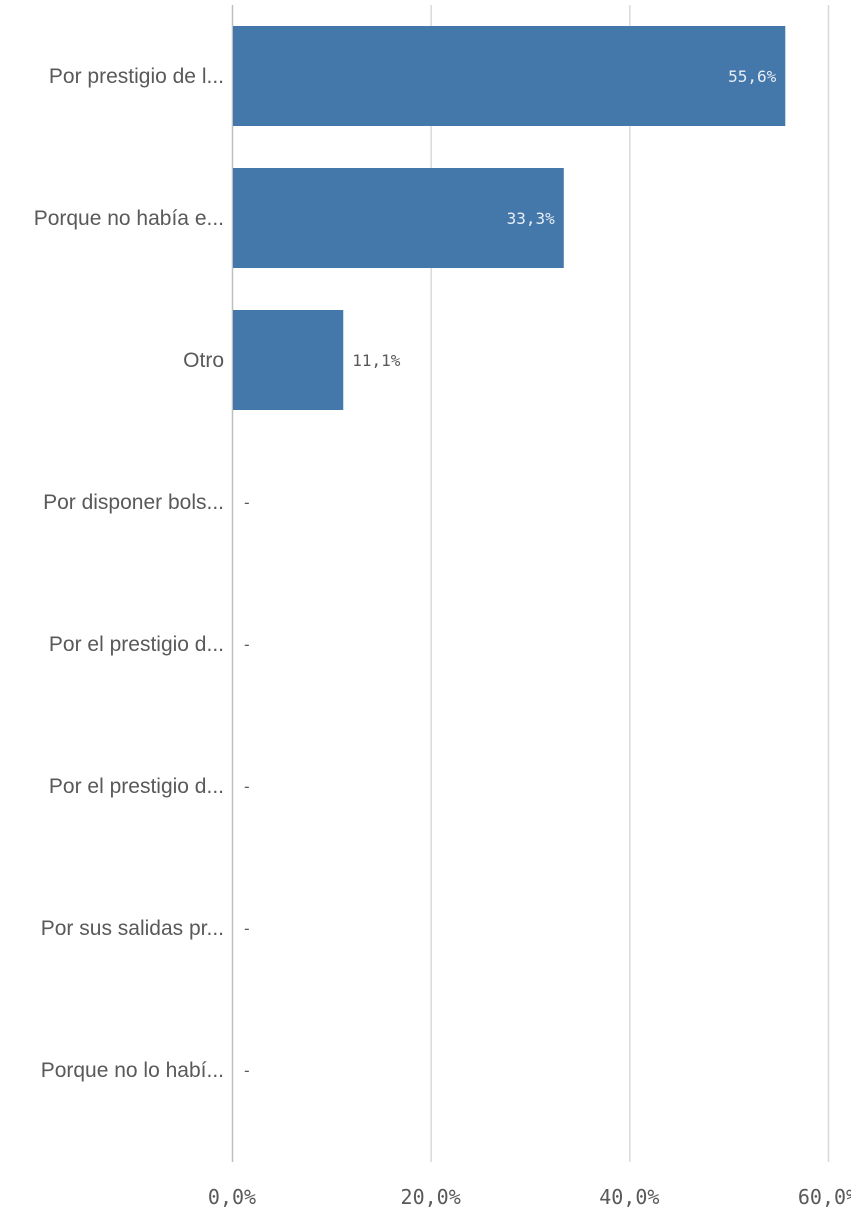 This screenshot has height=1214, width=851. Describe the element at coordinates (376, 360) in the screenshot. I see `data-label: 11,1%` at that location.